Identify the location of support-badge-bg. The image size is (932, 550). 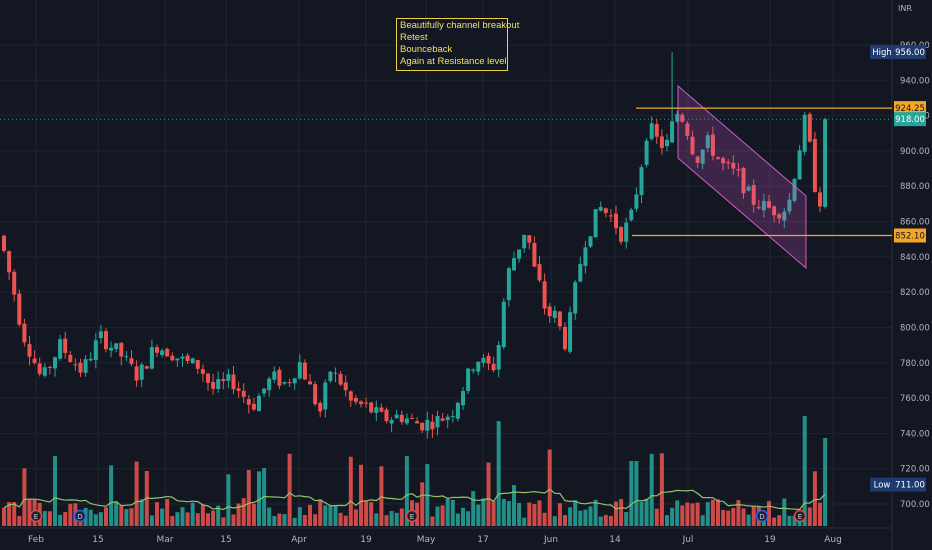
(910, 235).